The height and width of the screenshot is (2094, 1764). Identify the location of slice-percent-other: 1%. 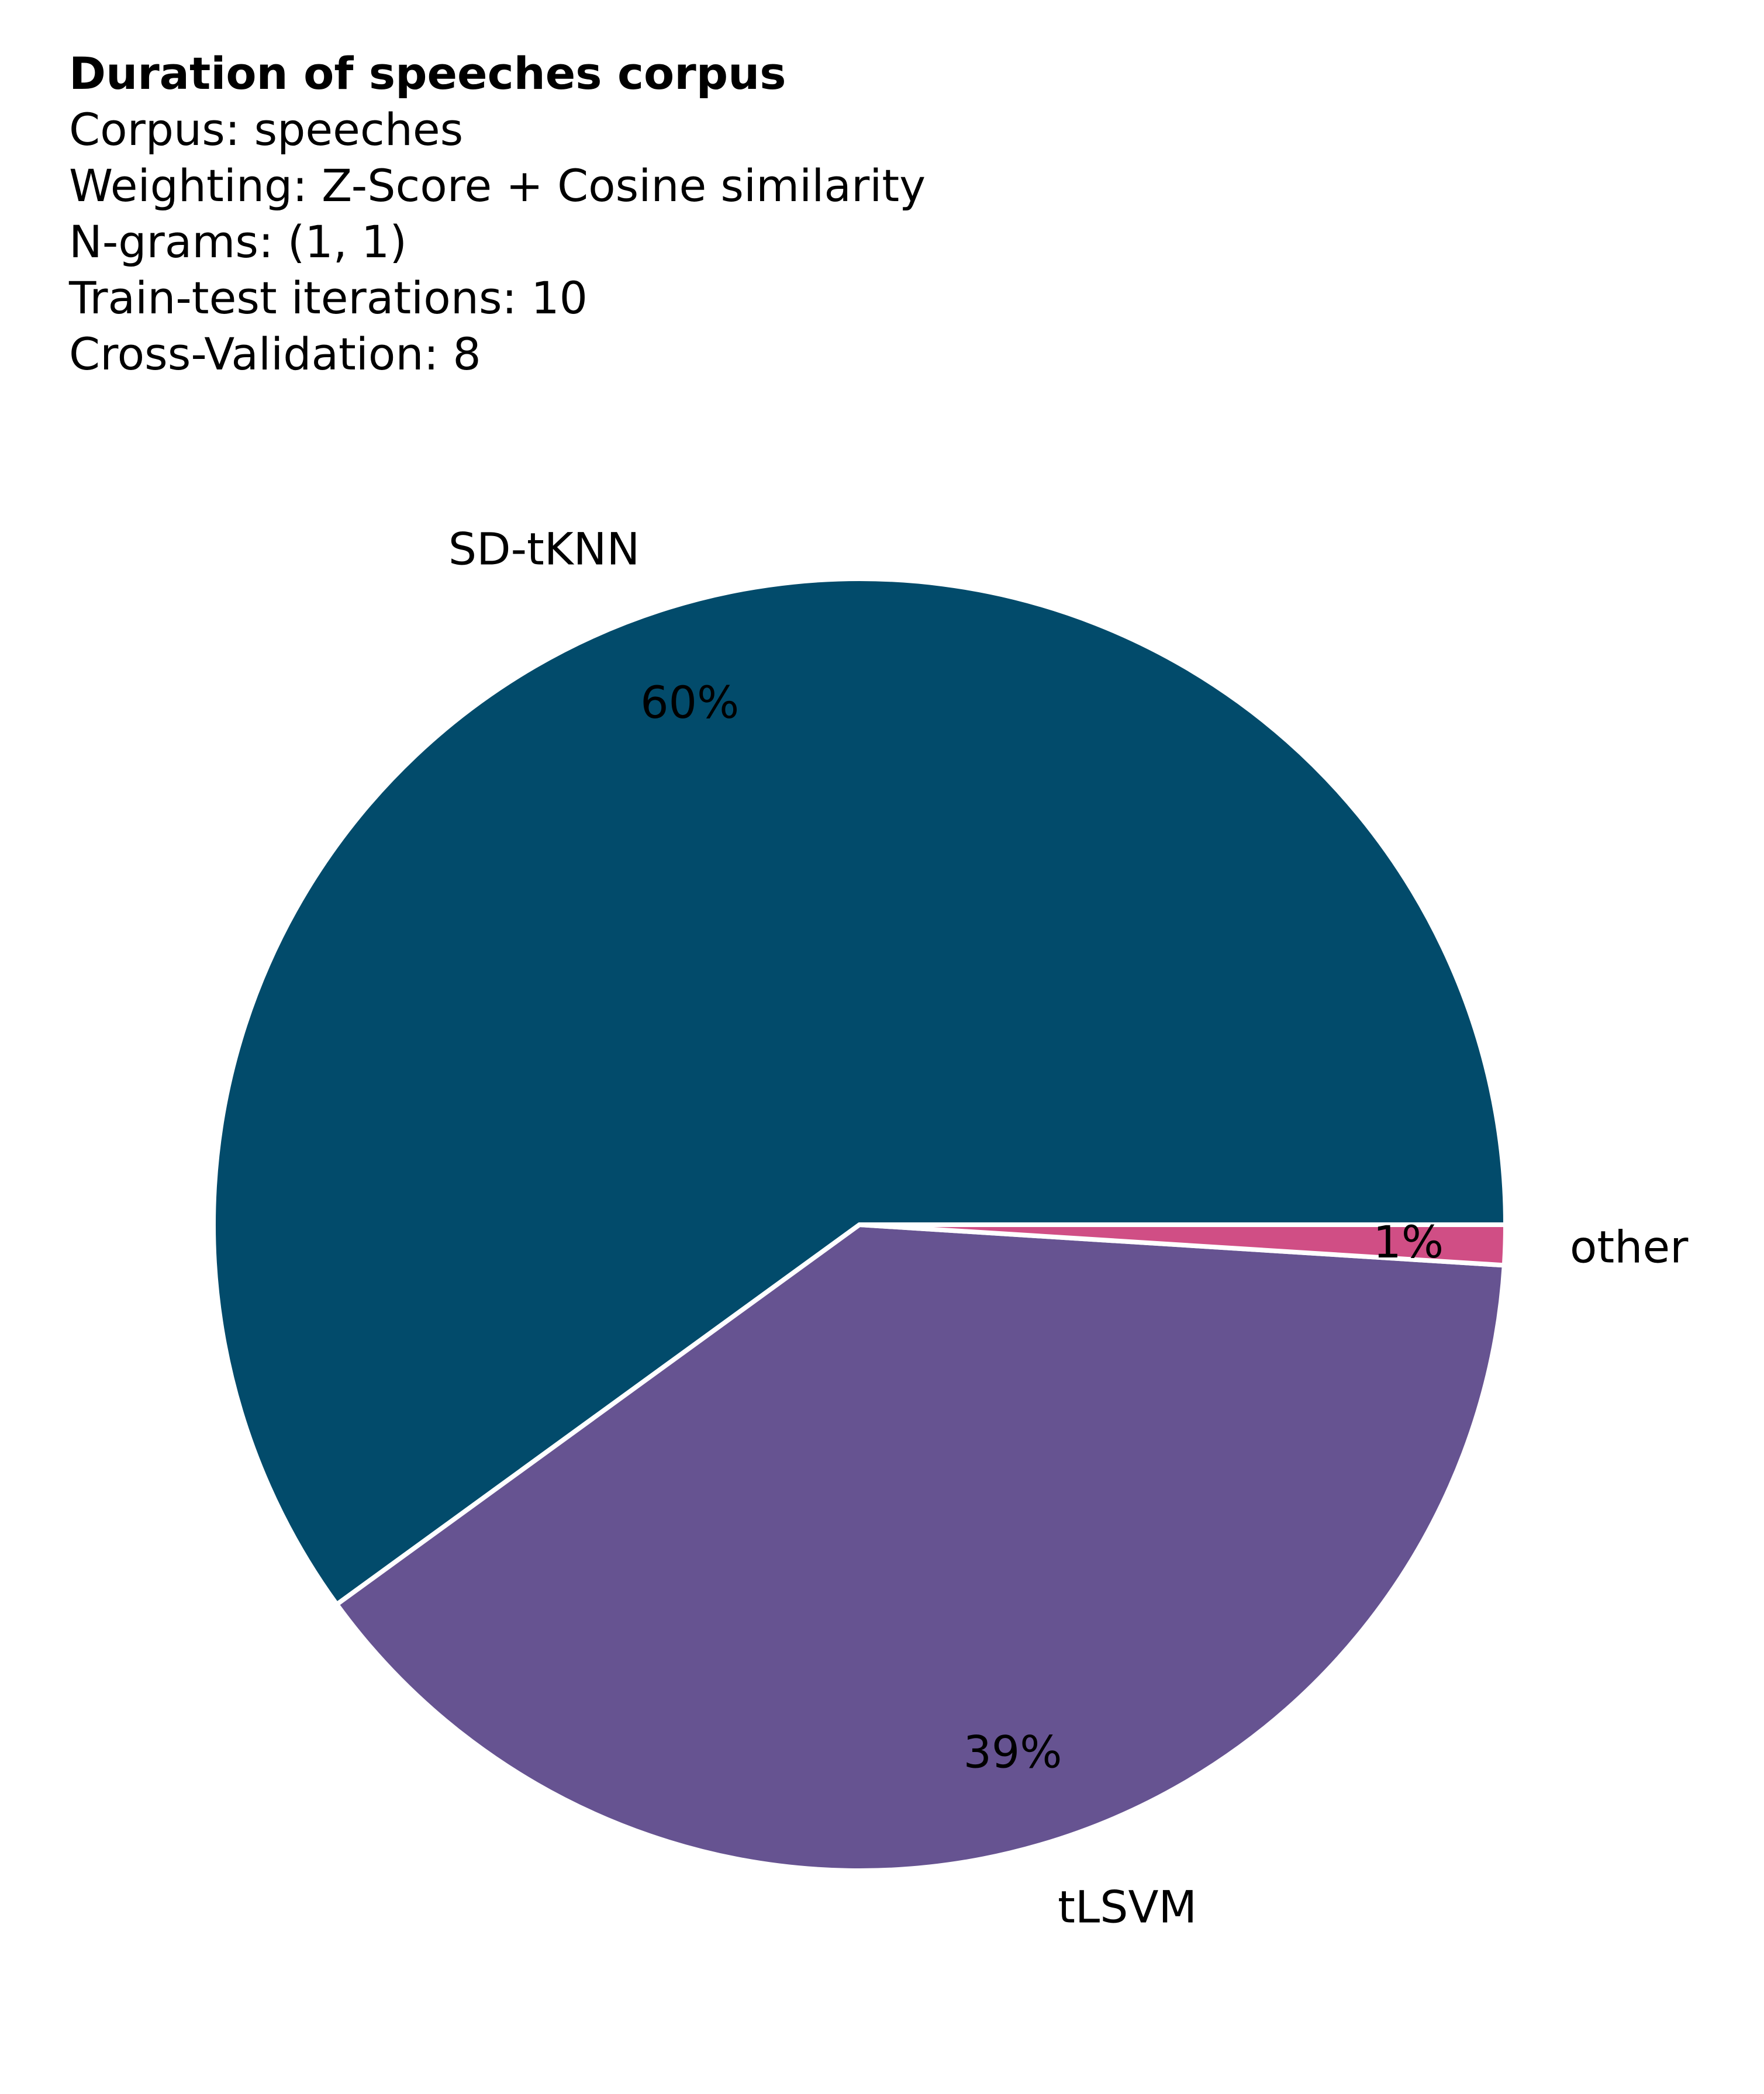
(1408, 1242).